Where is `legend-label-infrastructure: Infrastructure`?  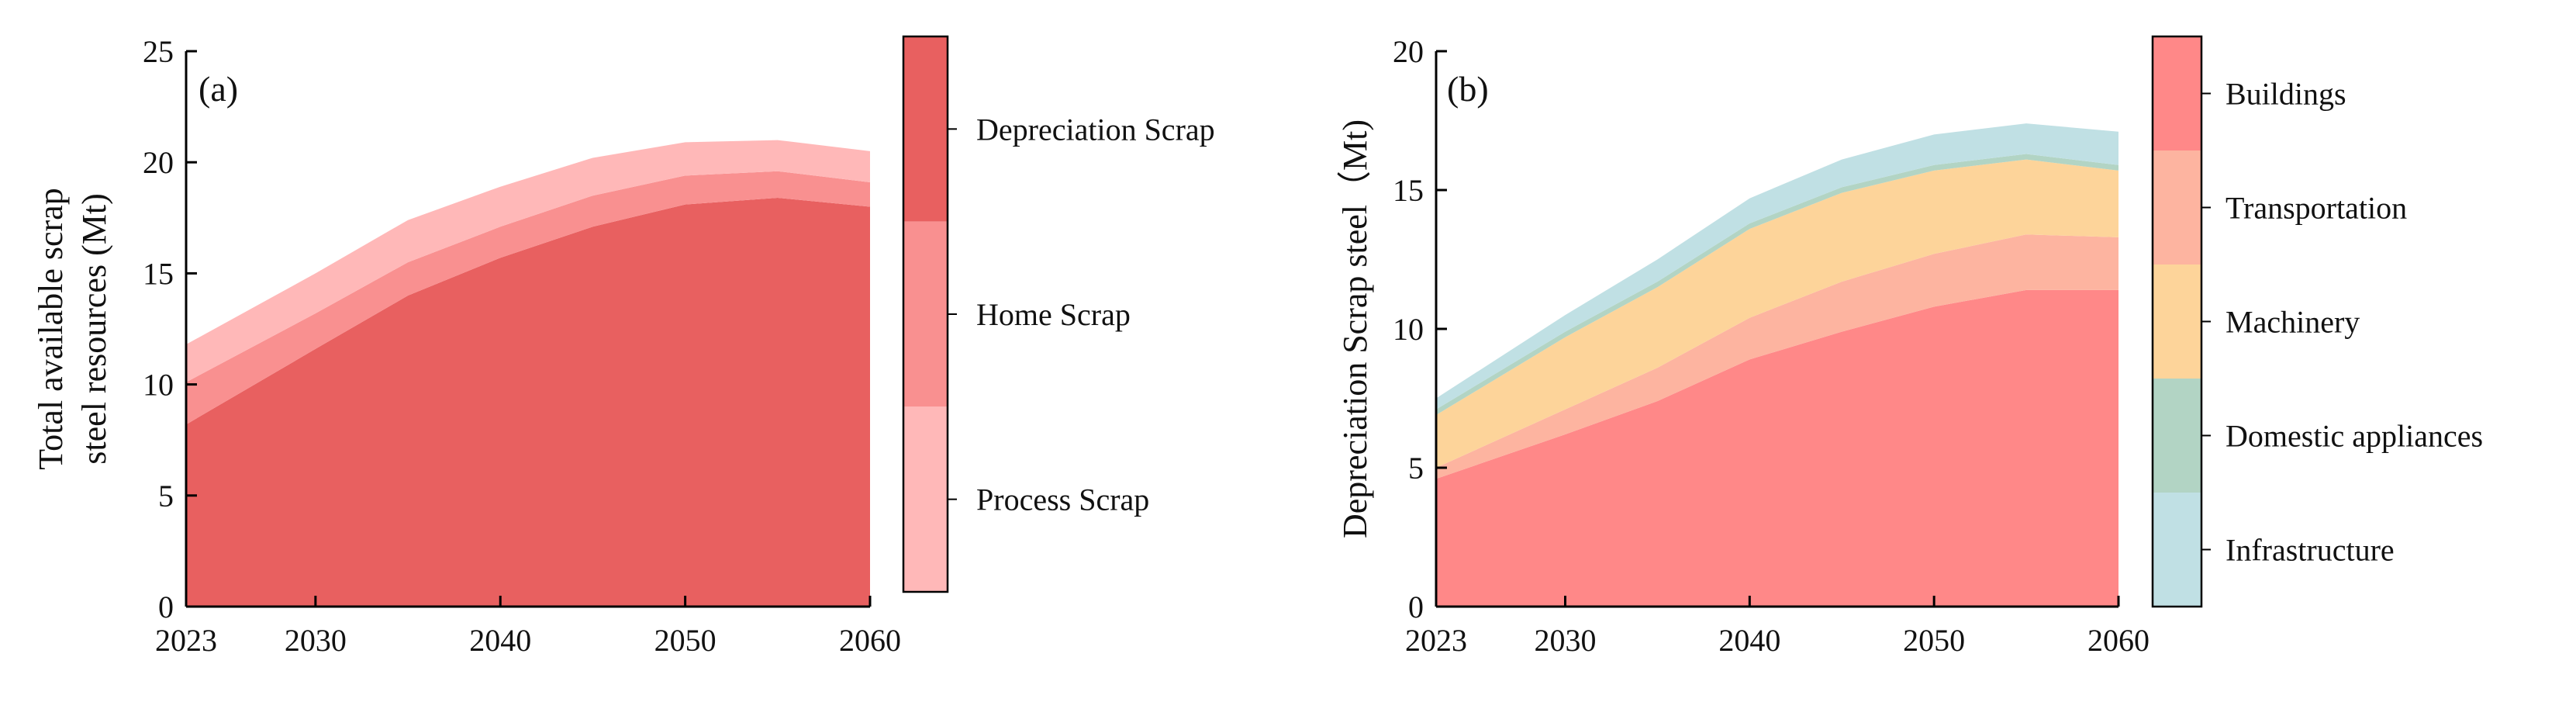 legend-label-infrastructure: Infrastructure is located at coordinates (2310, 550).